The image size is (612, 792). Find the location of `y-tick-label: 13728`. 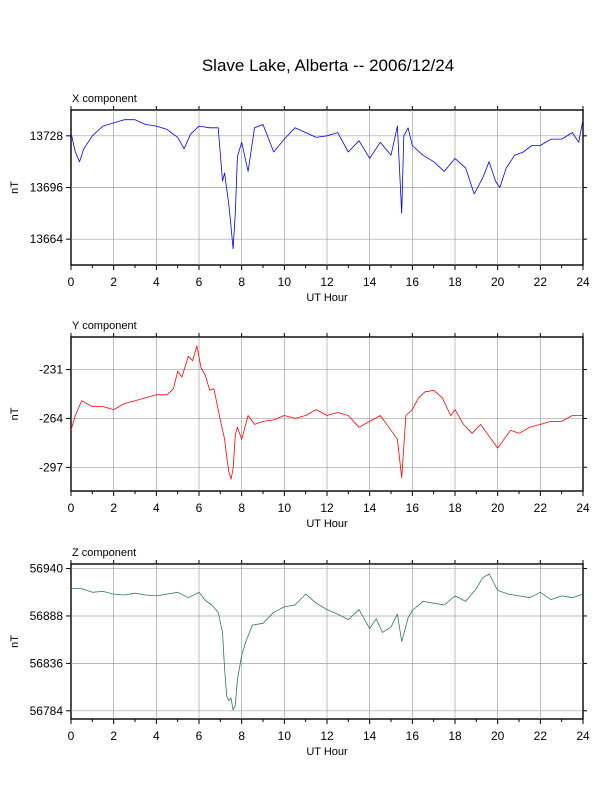

y-tick-label: 13728 is located at coordinates (47, 136).